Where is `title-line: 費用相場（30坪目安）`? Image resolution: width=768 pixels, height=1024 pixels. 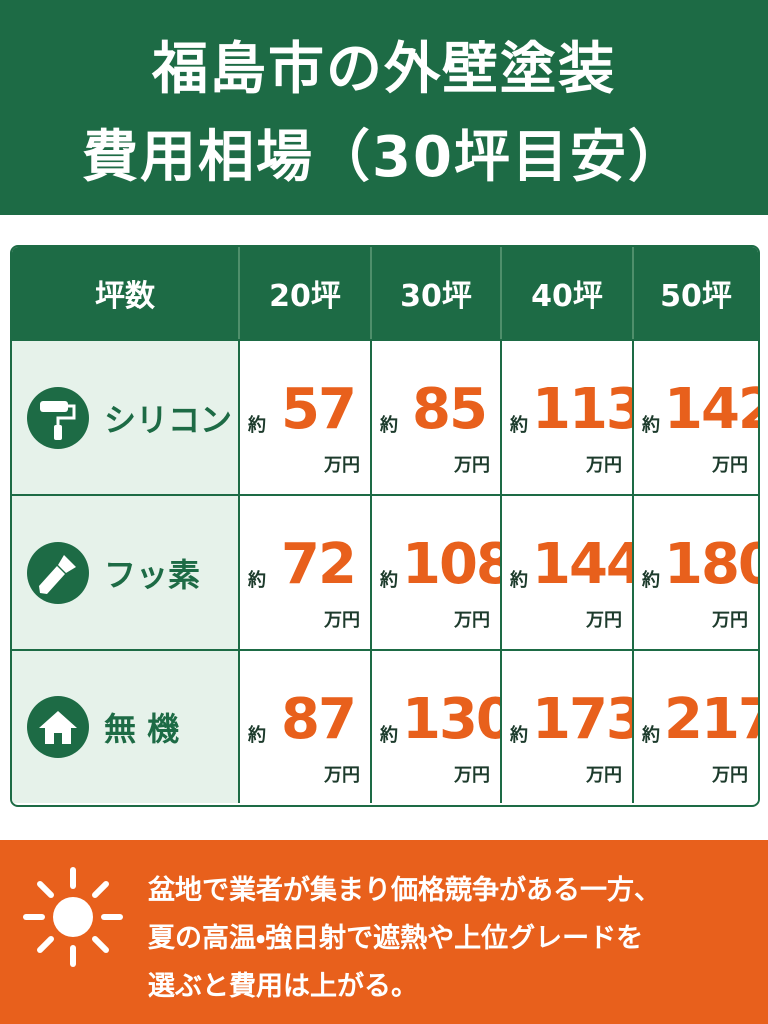 title-line: 費用相場（30坪目安） is located at coordinates (384, 157).